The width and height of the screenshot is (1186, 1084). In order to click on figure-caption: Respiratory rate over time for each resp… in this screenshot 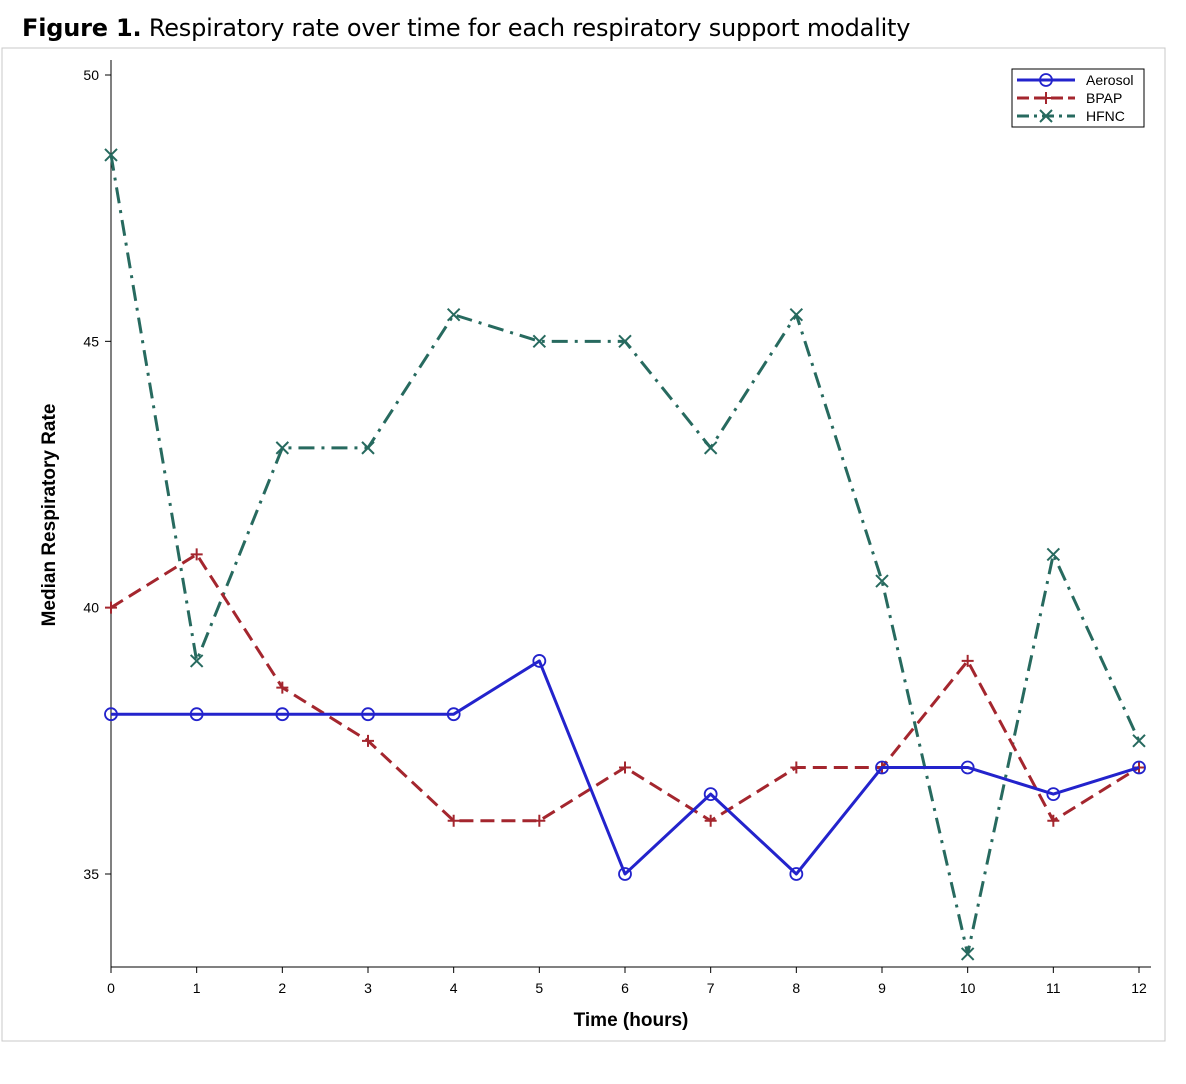, I will do `click(529, 28)`.